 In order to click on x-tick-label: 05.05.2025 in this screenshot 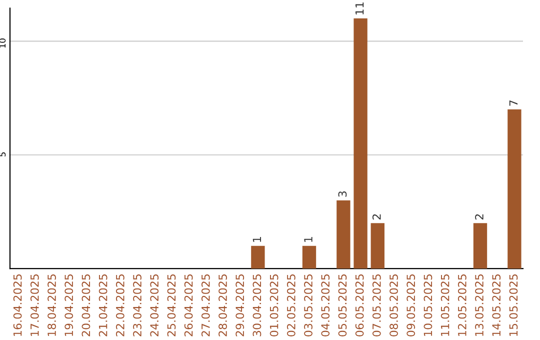, I will do `click(342, 305)`.